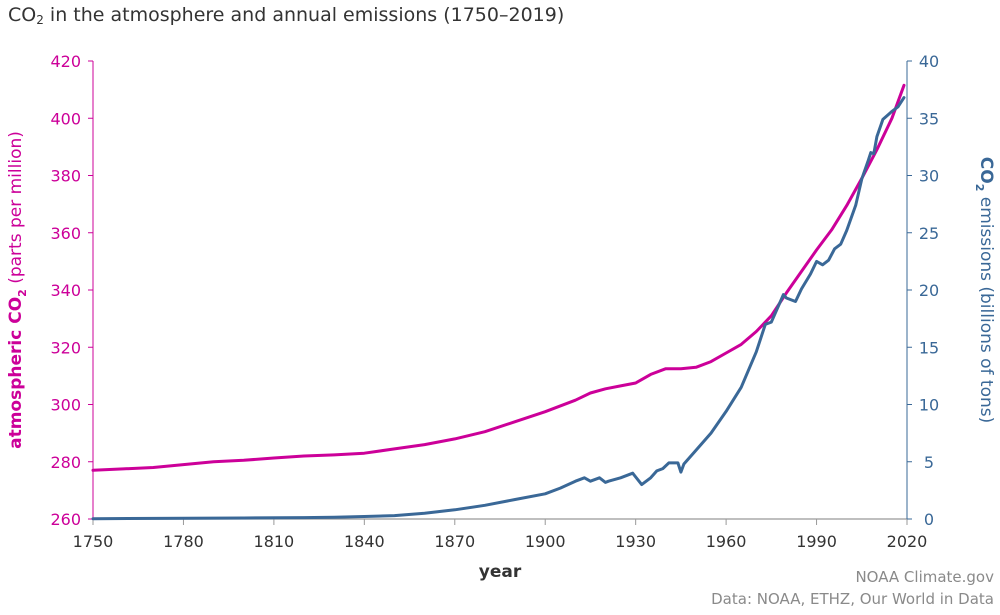 This screenshot has height=615, width=1000. What do you see at coordinates (929, 61) in the screenshot?
I see `y-right-tick-label: 40` at bounding box center [929, 61].